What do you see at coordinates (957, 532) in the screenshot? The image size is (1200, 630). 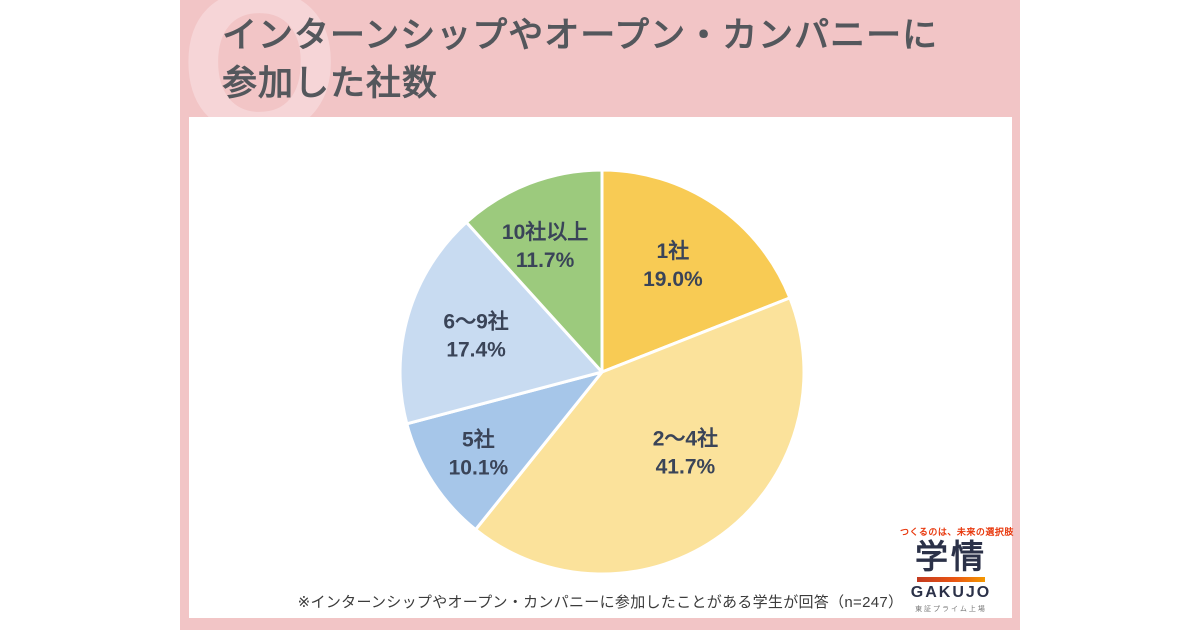 I see `logo-tagline: つくるのは、未来の選択肢` at bounding box center [957, 532].